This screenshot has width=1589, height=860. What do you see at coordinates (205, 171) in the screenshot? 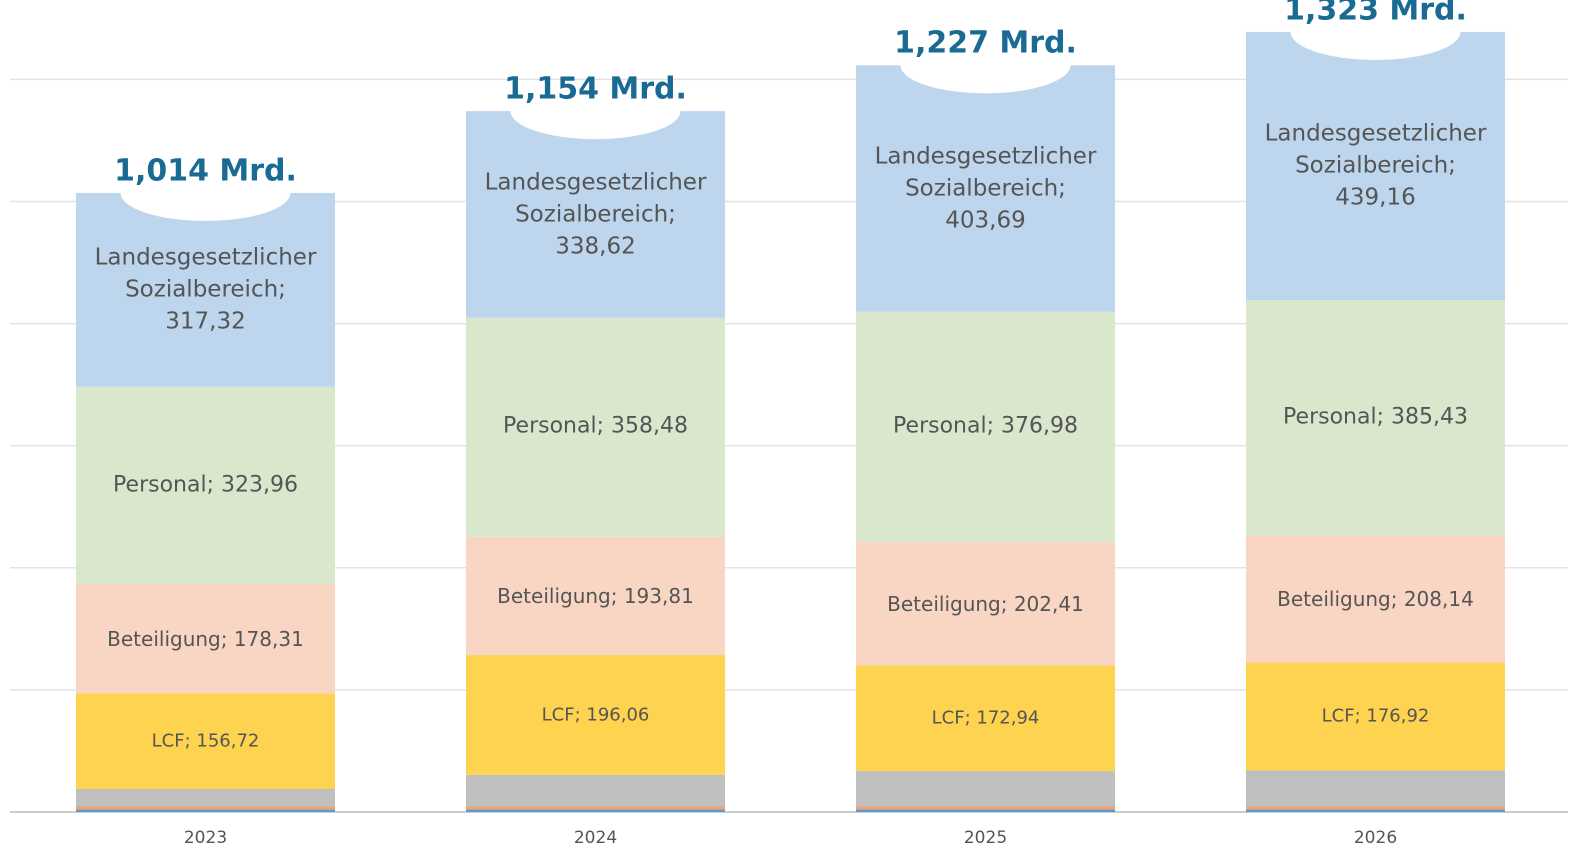
I see `total-label: 1,014 Mrd.` at bounding box center [205, 171].